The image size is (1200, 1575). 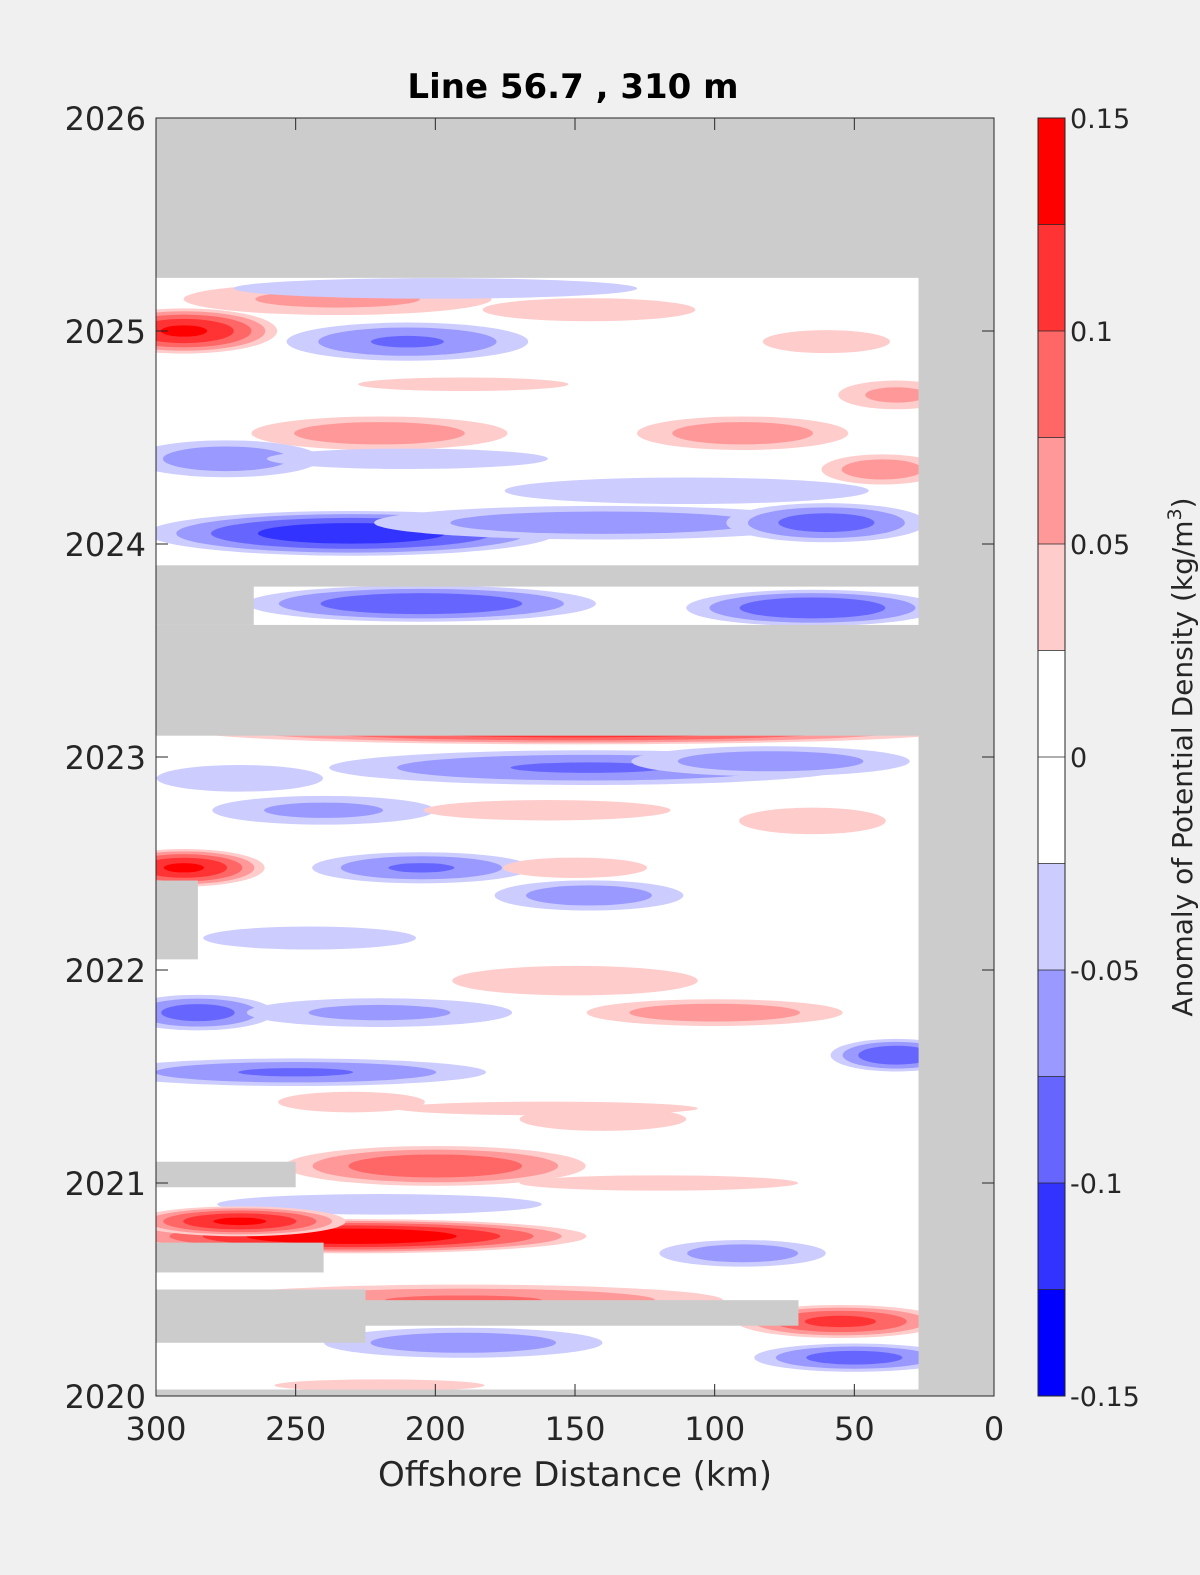 What do you see at coordinates (105, 1184) in the screenshot?
I see `y-tick-label: 2021` at bounding box center [105, 1184].